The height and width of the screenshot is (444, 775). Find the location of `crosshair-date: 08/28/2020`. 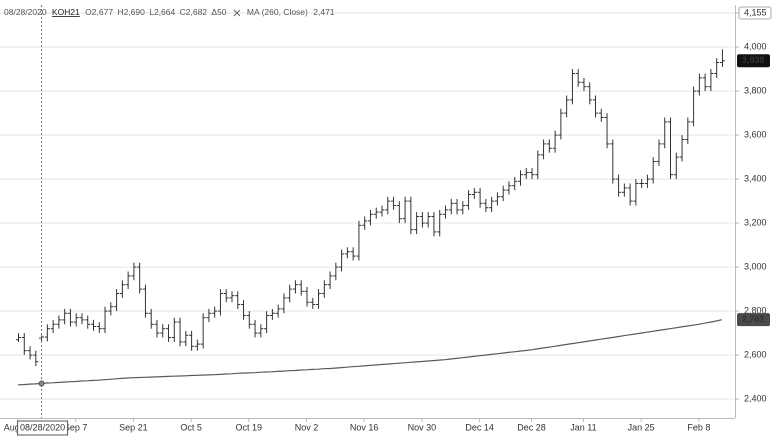

crosshair-date: 08/28/2020 is located at coordinates (42, 427).